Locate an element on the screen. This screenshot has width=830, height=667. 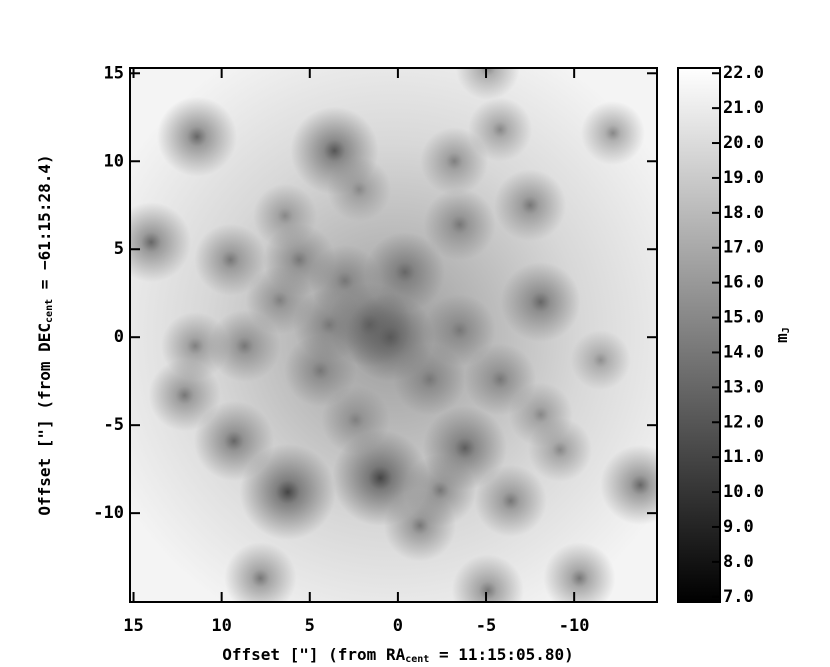
colorbar-label: mJ is located at coordinates (782, 335).